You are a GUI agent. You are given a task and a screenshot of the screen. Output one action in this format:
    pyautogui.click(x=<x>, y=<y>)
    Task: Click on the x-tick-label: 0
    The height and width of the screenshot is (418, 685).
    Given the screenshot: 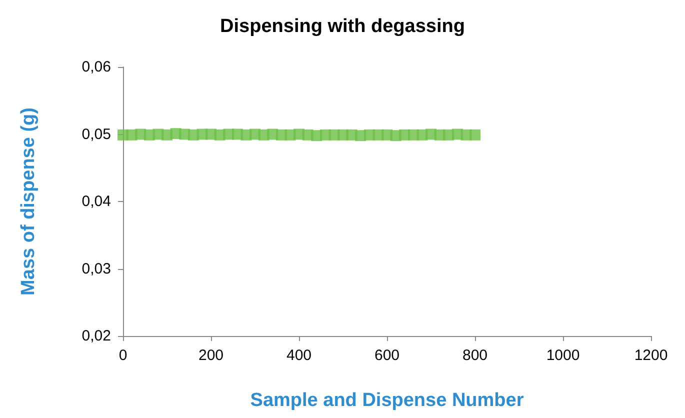 What is the action you would take?
    pyautogui.click(x=123, y=355)
    